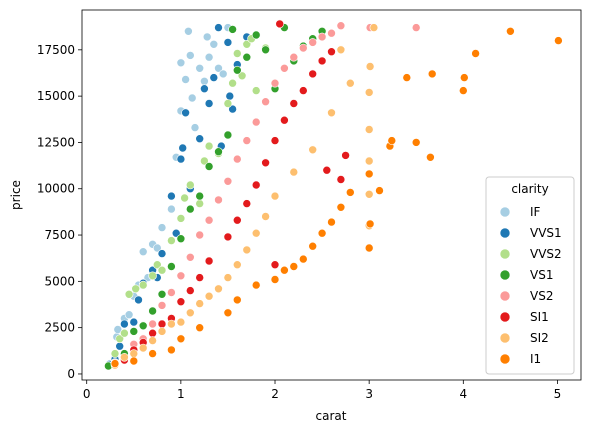 Image resolution: width=589 pixels, height=432 pixels. What do you see at coordinates (59, 212) in the screenshot?
I see `y-axis: 0 2500 5000 7500 10000 12500 15000 17500` at bounding box center [59, 212].